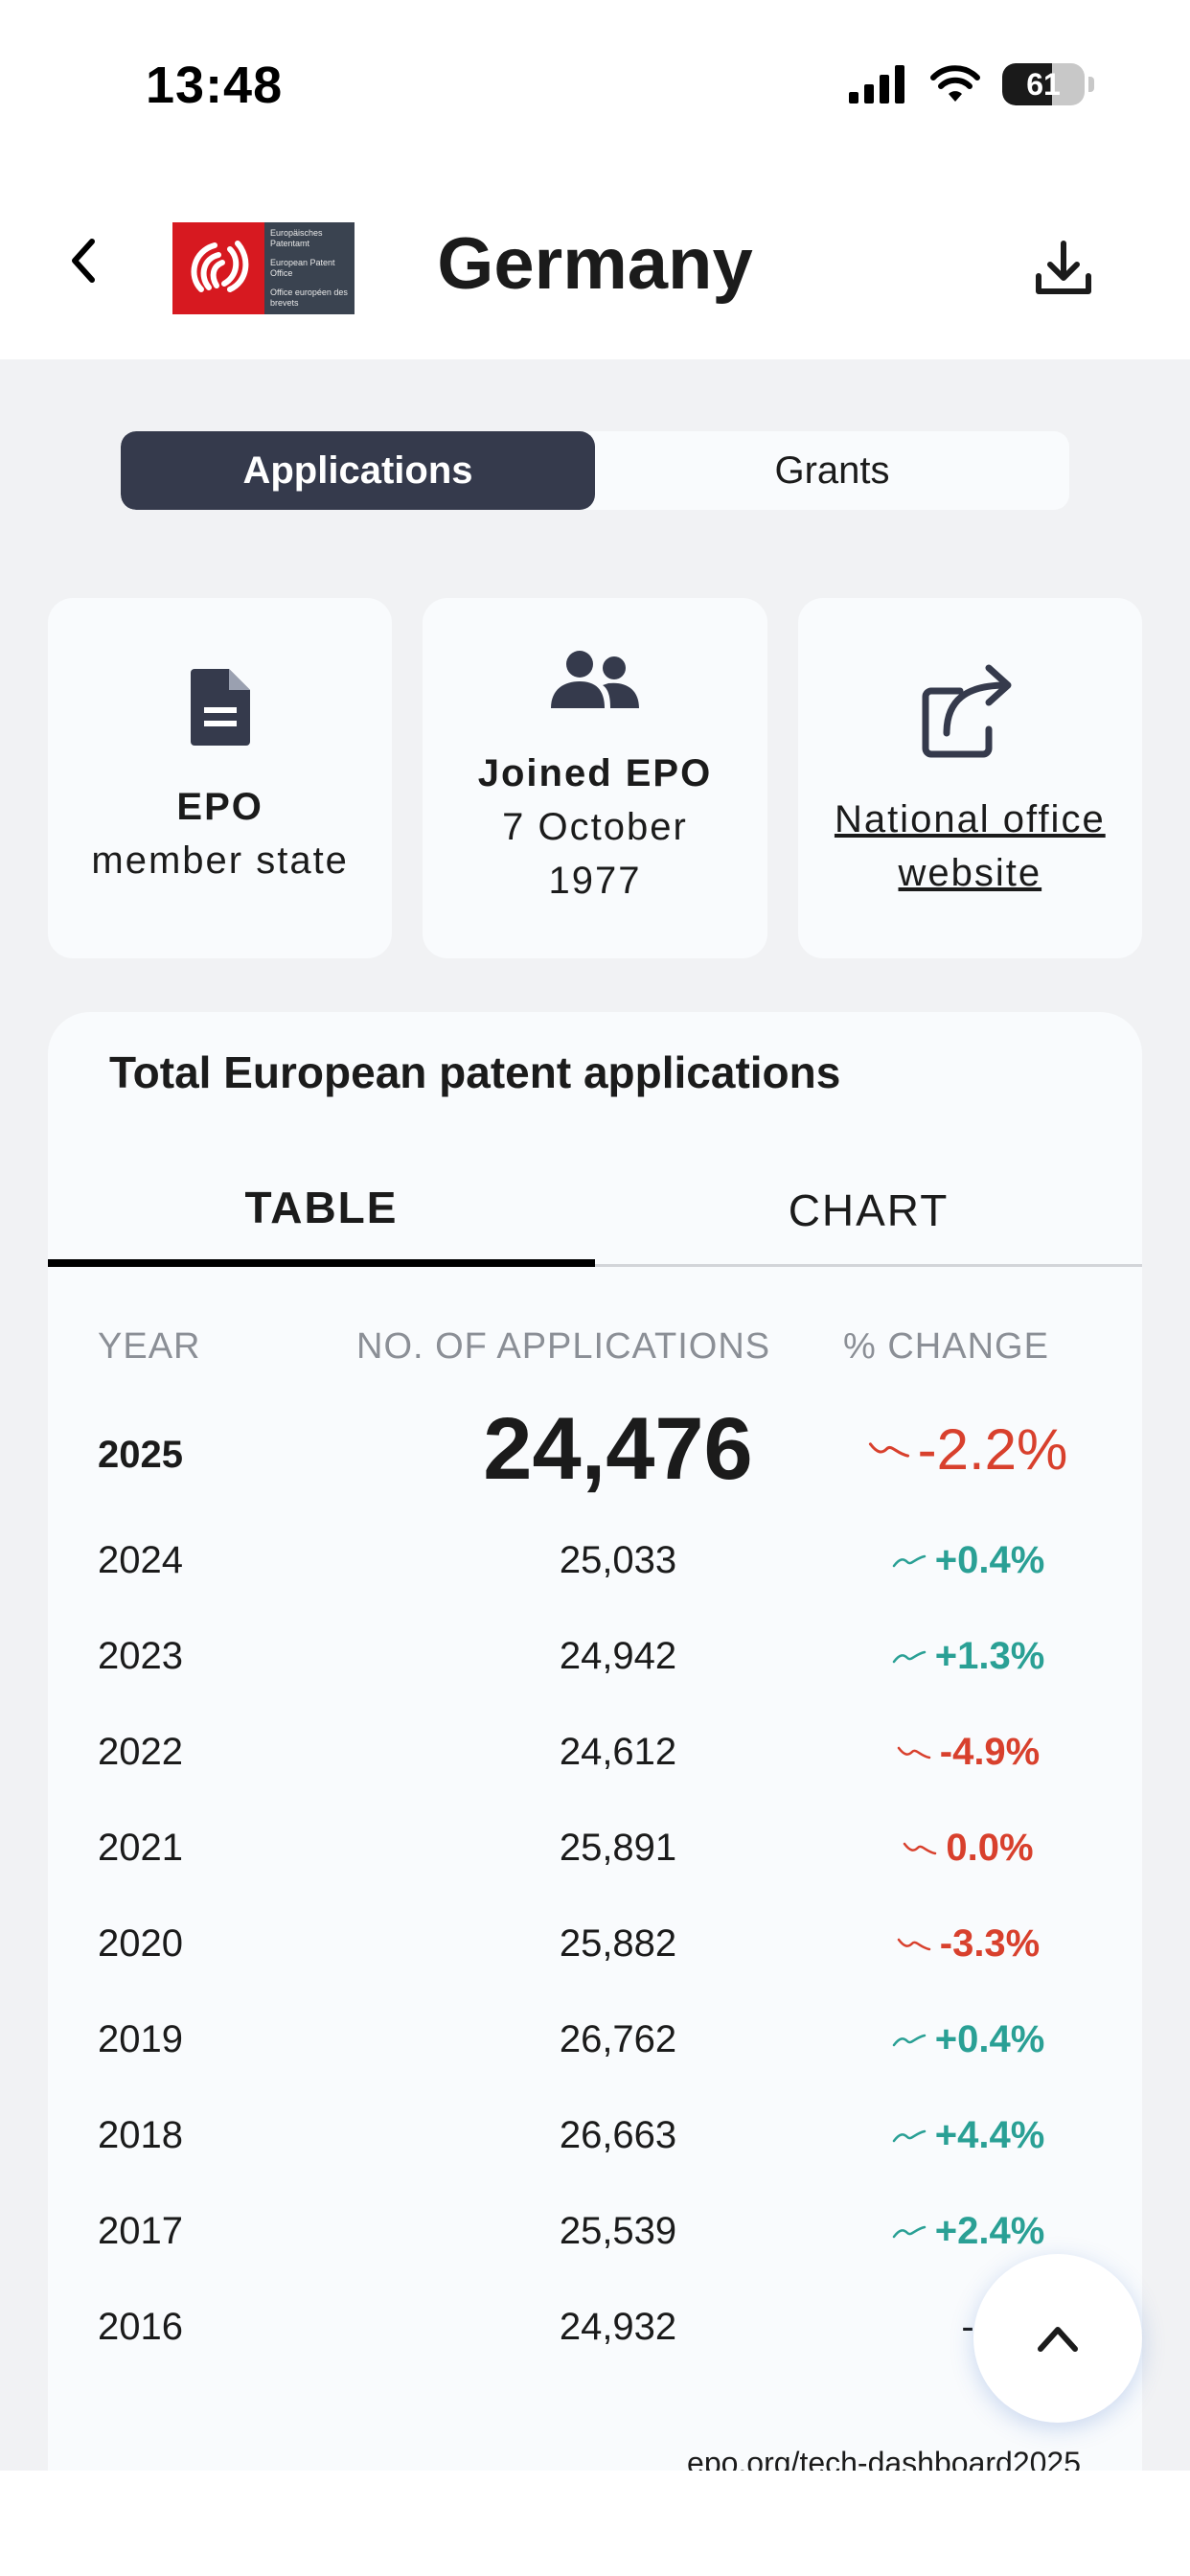 This screenshot has height=2576, width=1190. Describe the element at coordinates (618, 1656) in the screenshot. I see `cell-applications: 24,942` at that location.